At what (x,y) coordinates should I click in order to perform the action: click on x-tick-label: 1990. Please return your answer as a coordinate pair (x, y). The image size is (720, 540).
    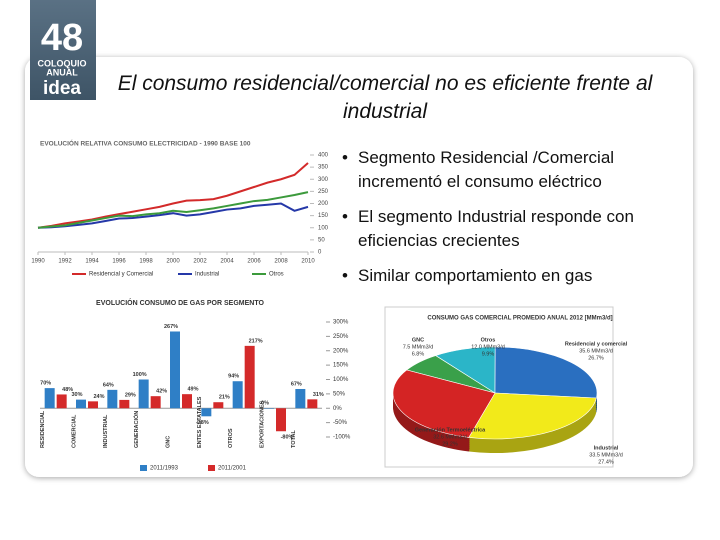
    Looking at the image, I should click on (38, 262).